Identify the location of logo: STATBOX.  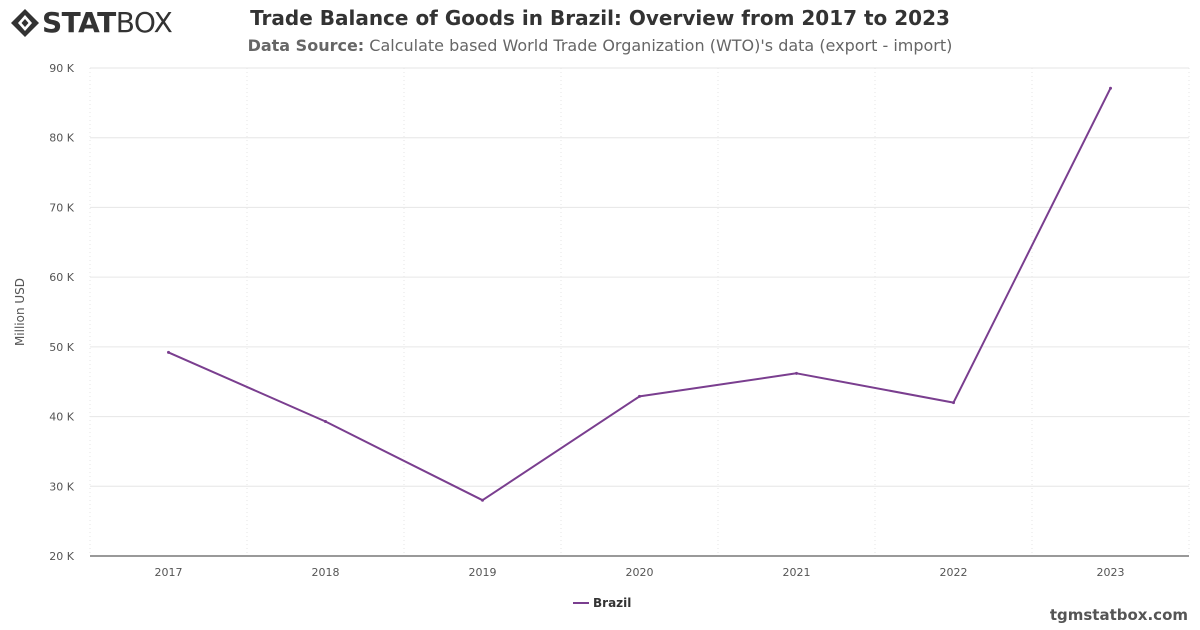
(91, 23).